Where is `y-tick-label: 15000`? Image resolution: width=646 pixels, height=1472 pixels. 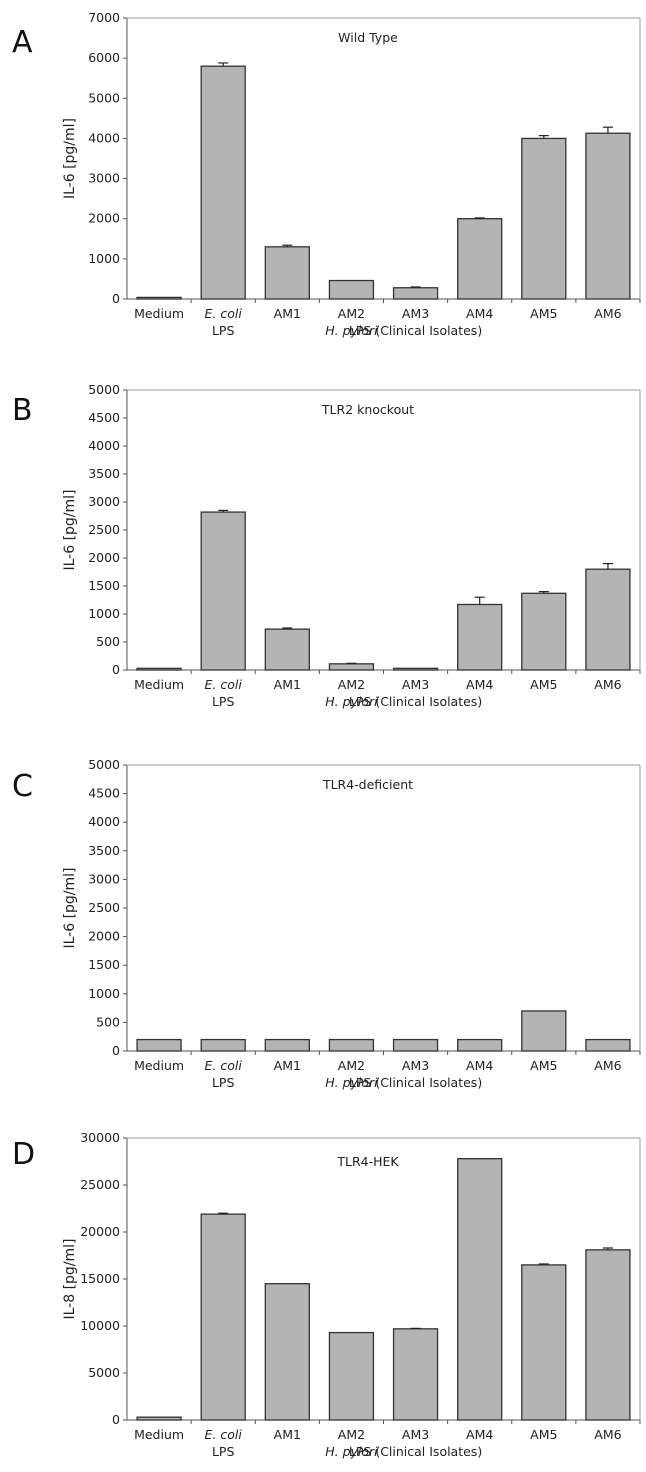
y-tick-label: 15000 is located at coordinates (100, 1278).